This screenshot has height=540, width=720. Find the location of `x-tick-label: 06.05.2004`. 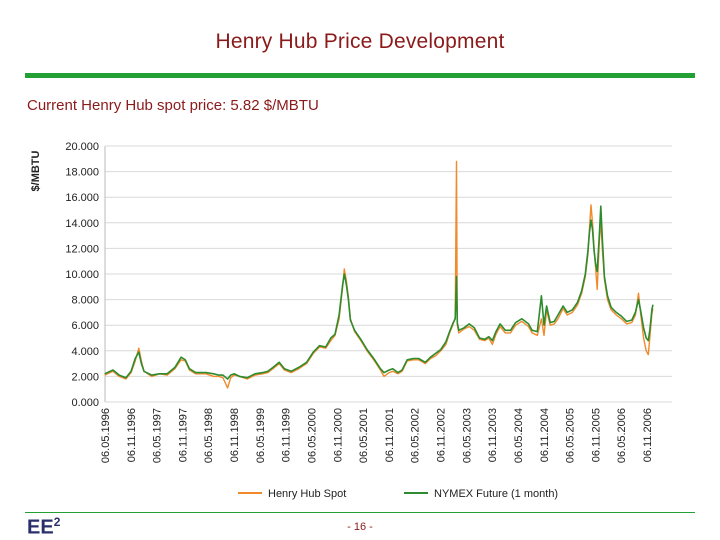

x-tick-label: 06.05.2004 is located at coordinates (519, 435).